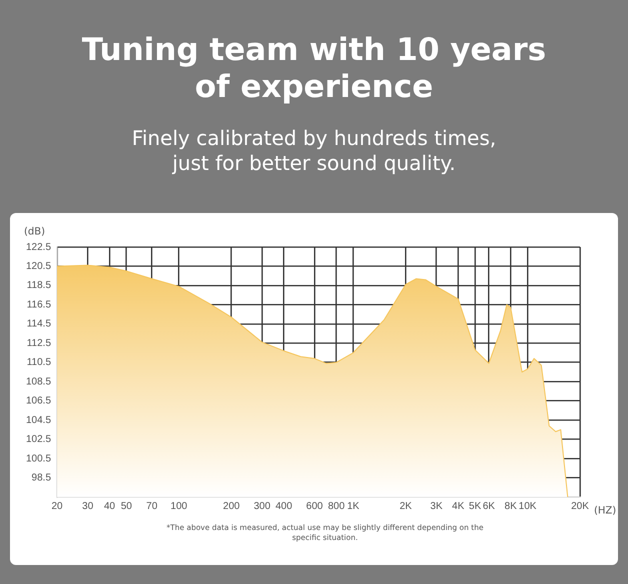 Image resolution: width=628 pixels, height=584 pixels. What do you see at coordinates (39, 458) in the screenshot?
I see `y-tick-label: 100.5` at bounding box center [39, 458].